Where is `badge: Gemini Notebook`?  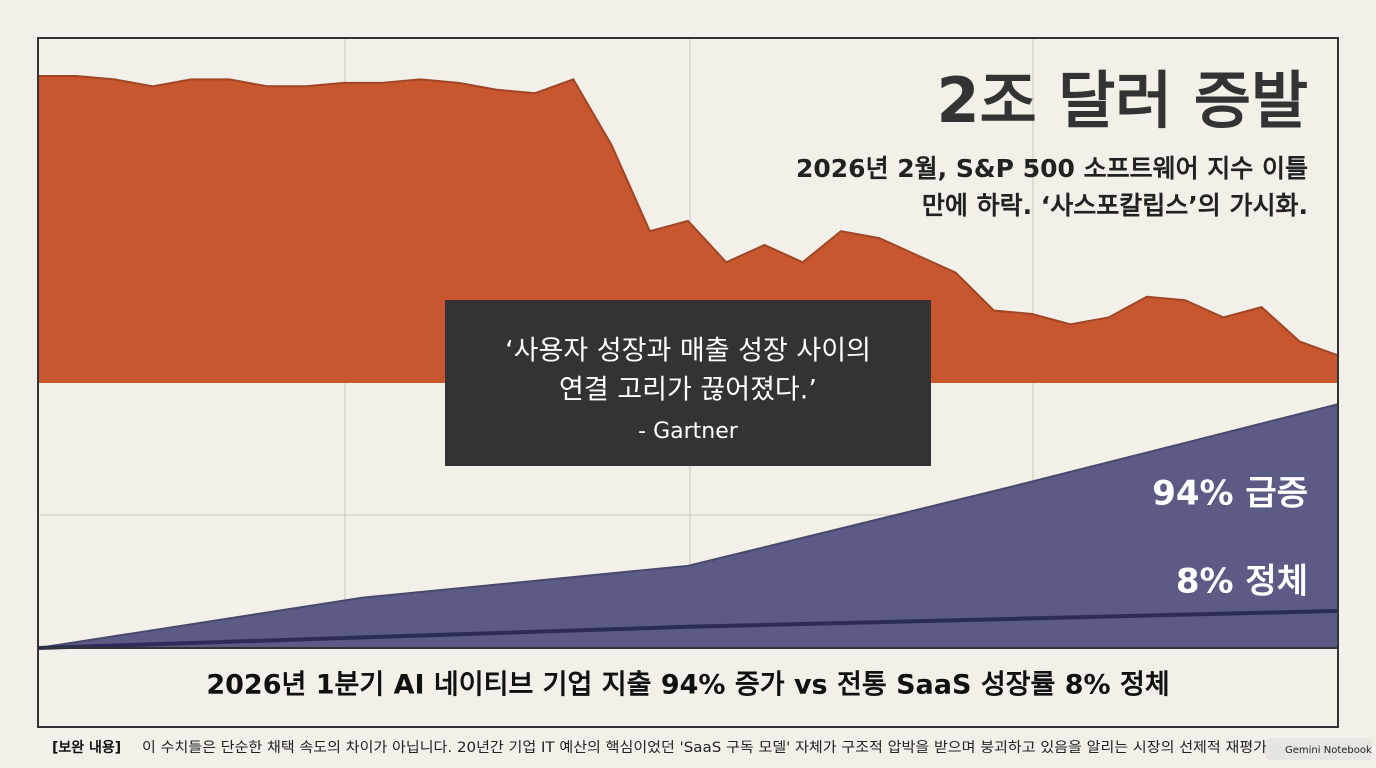 badge: Gemini Notebook is located at coordinates (1328, 750).